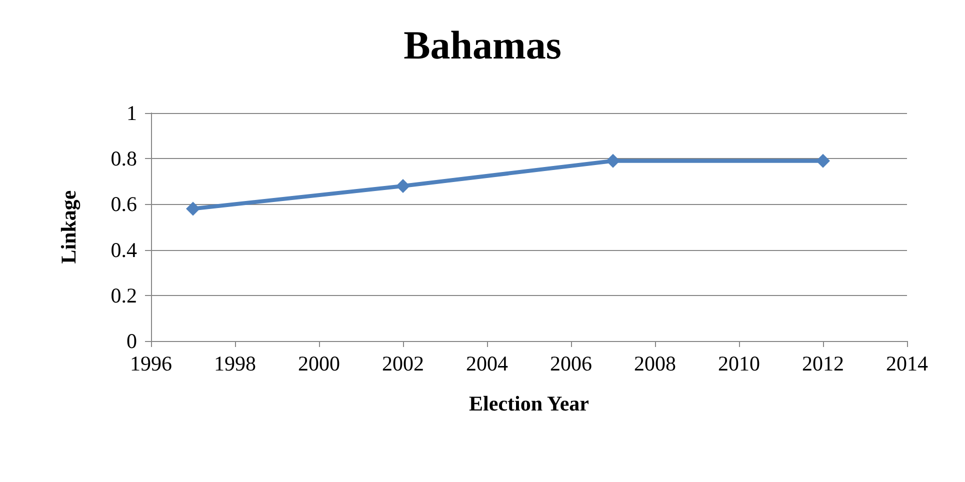 The image size is (965, 482). I want to click on x-tick-label: 2010, so click(739, 364).